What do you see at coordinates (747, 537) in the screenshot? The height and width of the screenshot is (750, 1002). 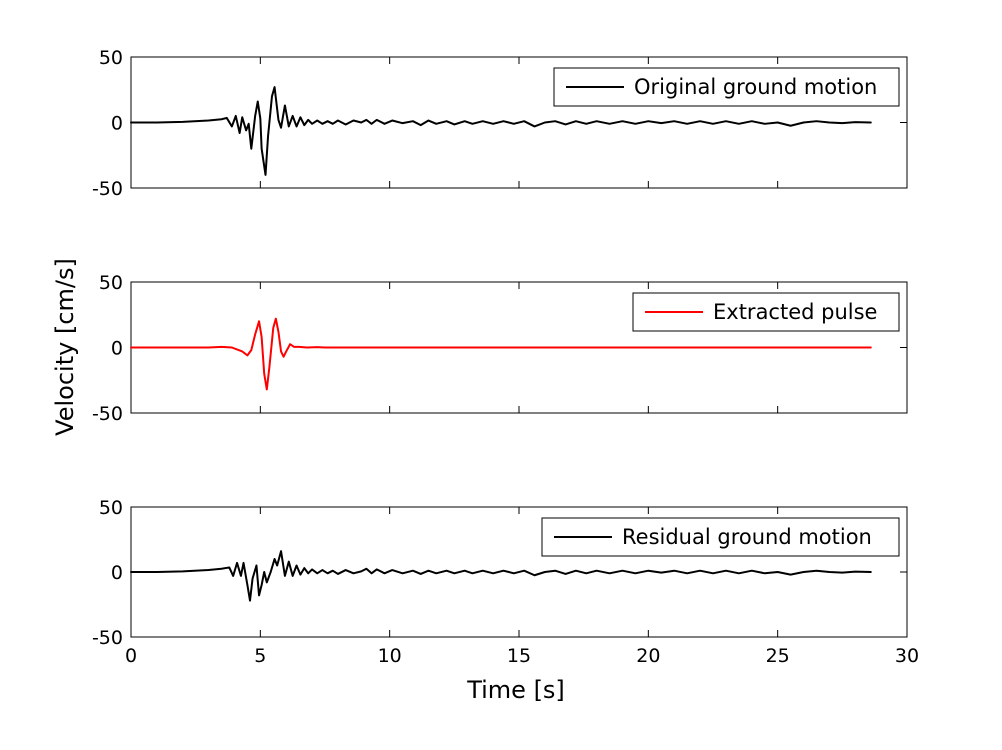 I see `legend-label: Residual ground motion` at bounding box center [747, 537].